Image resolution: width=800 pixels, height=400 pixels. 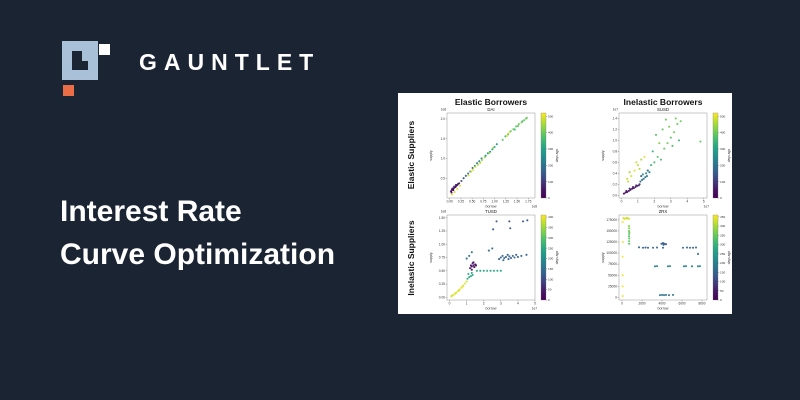 What do you see at coordinates (442, 244) in the screenshot?
I see `svg-text: 1.00` at bounding box center [442, 244].